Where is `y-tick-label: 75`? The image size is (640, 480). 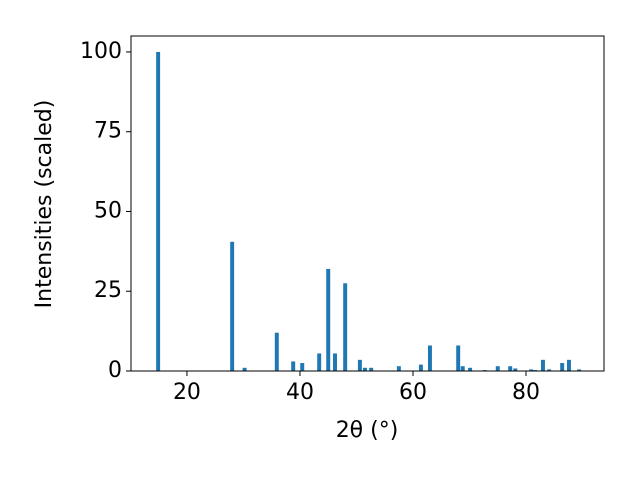 y-tick-label: 75 is located at coordinates (108, 131).